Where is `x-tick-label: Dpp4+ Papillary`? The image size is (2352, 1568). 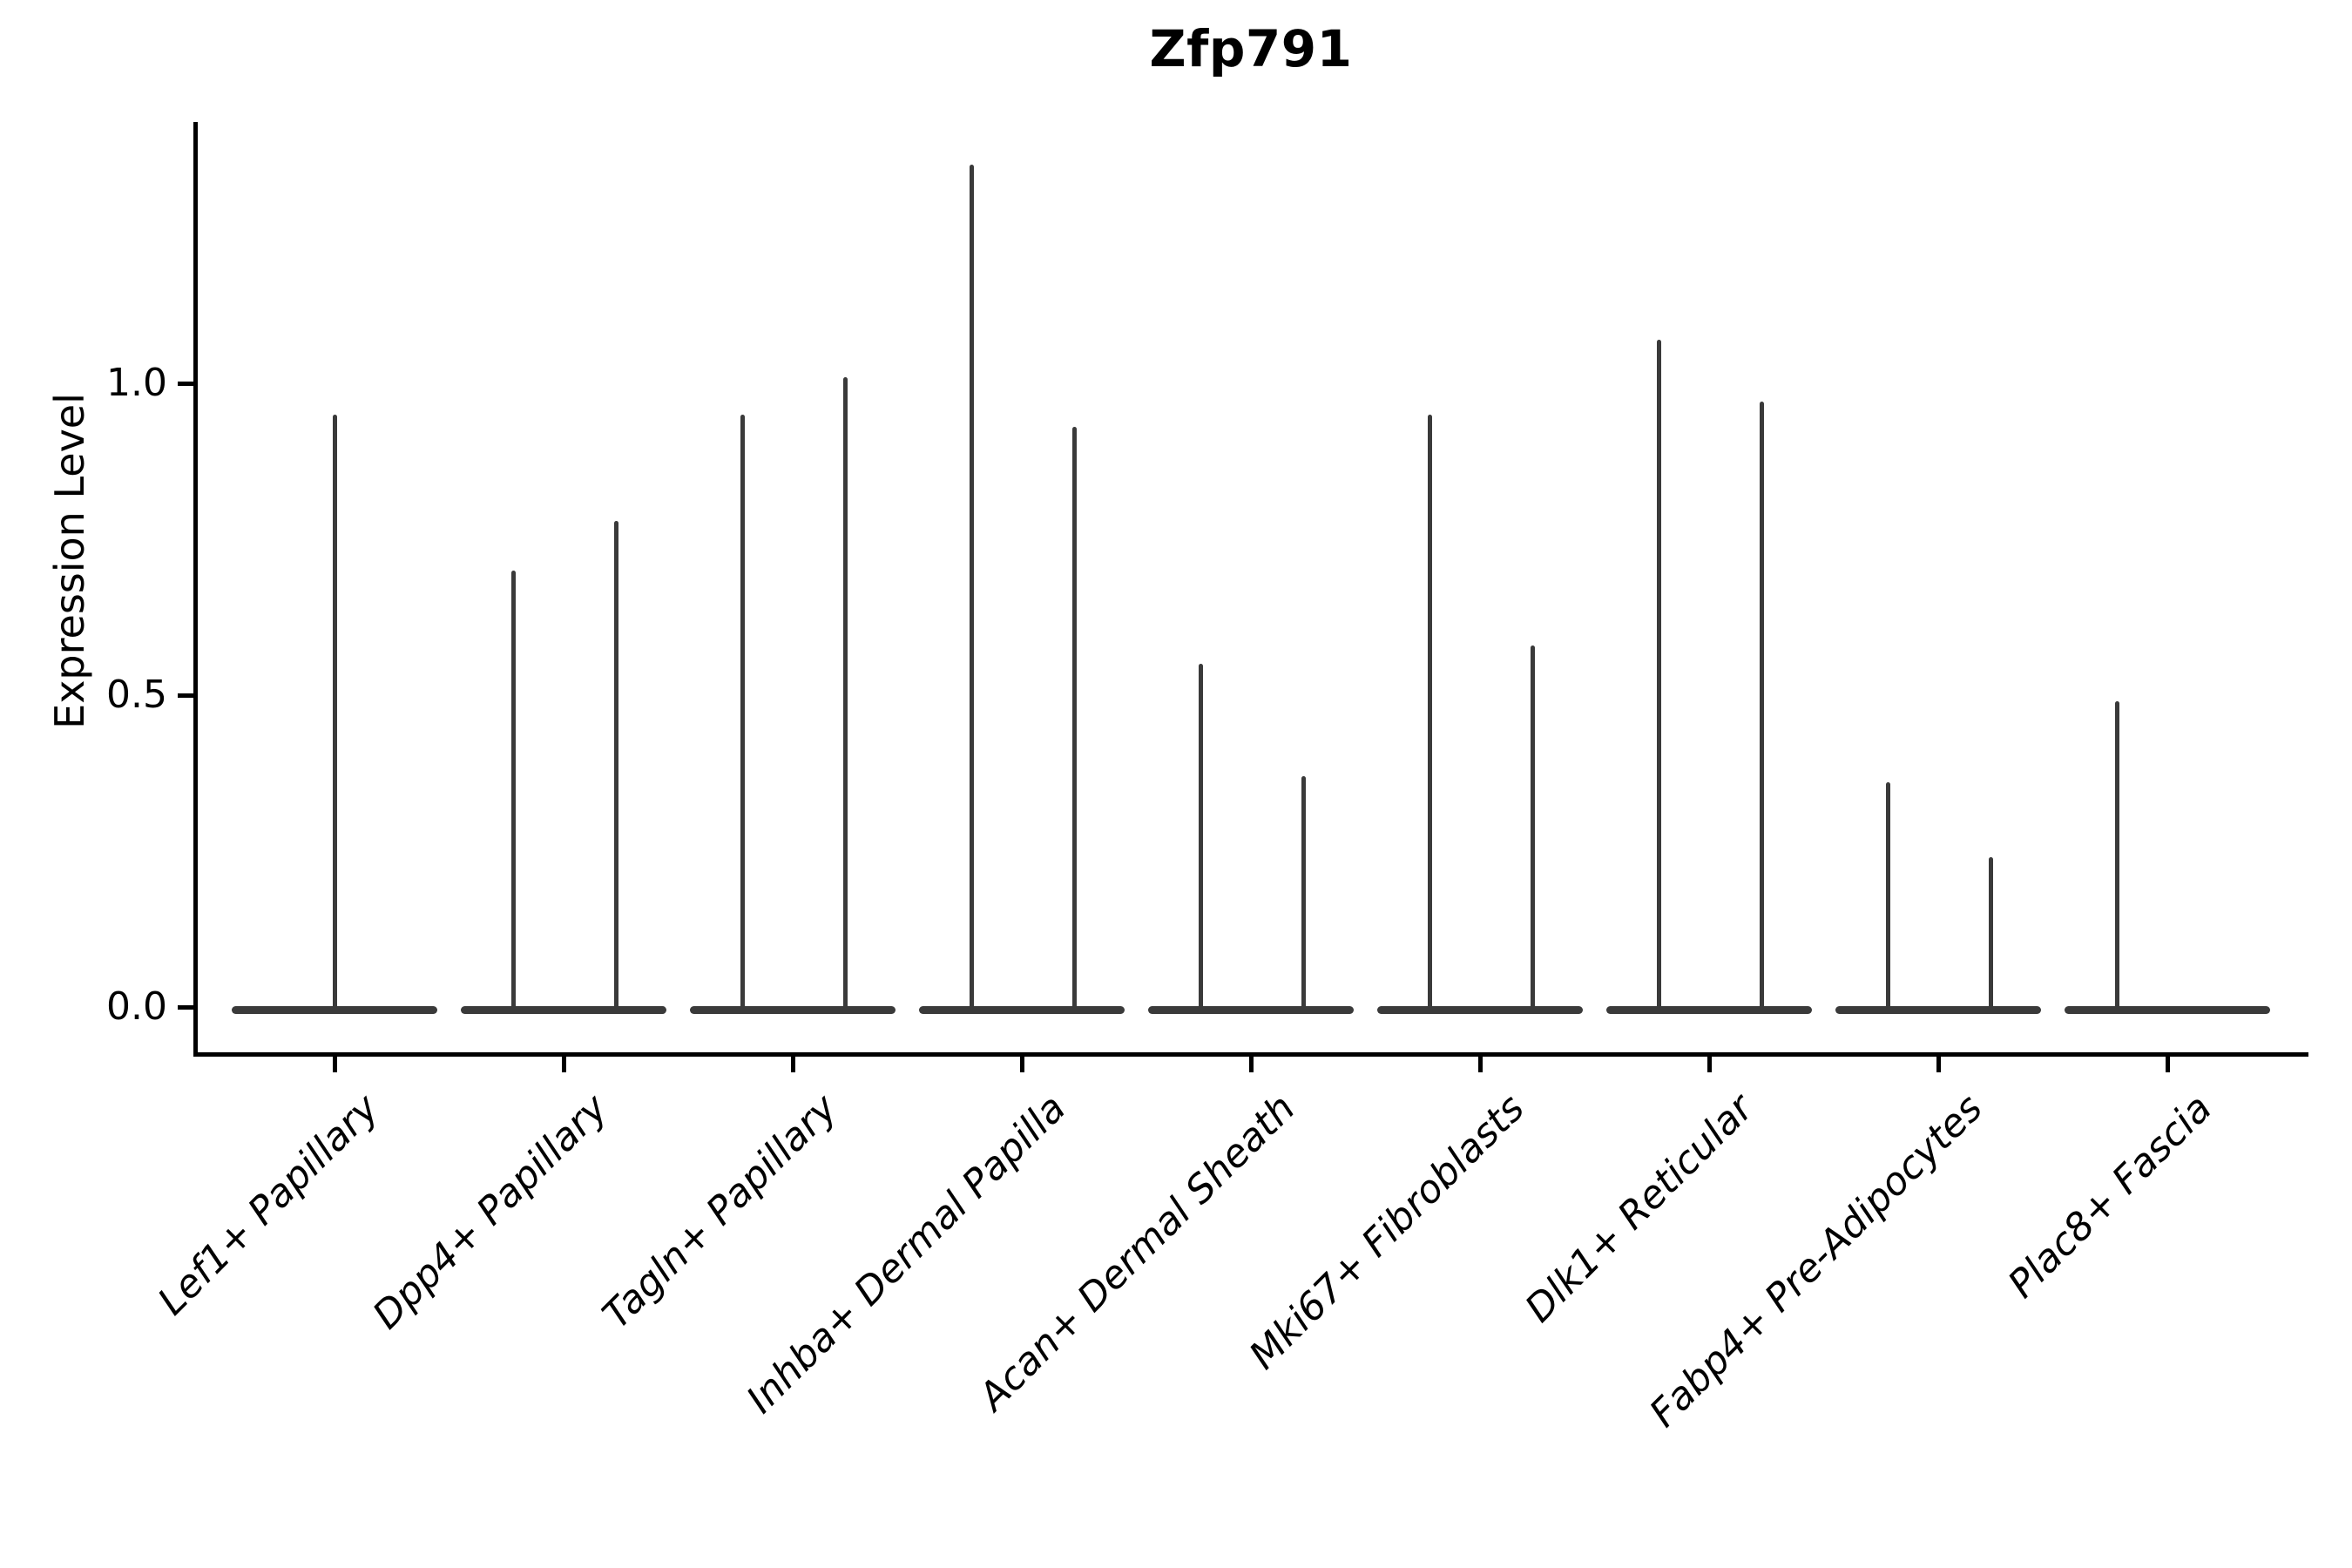 x-tick-label: Dpp4+ Papillary is located at coordinates (490, 1211).